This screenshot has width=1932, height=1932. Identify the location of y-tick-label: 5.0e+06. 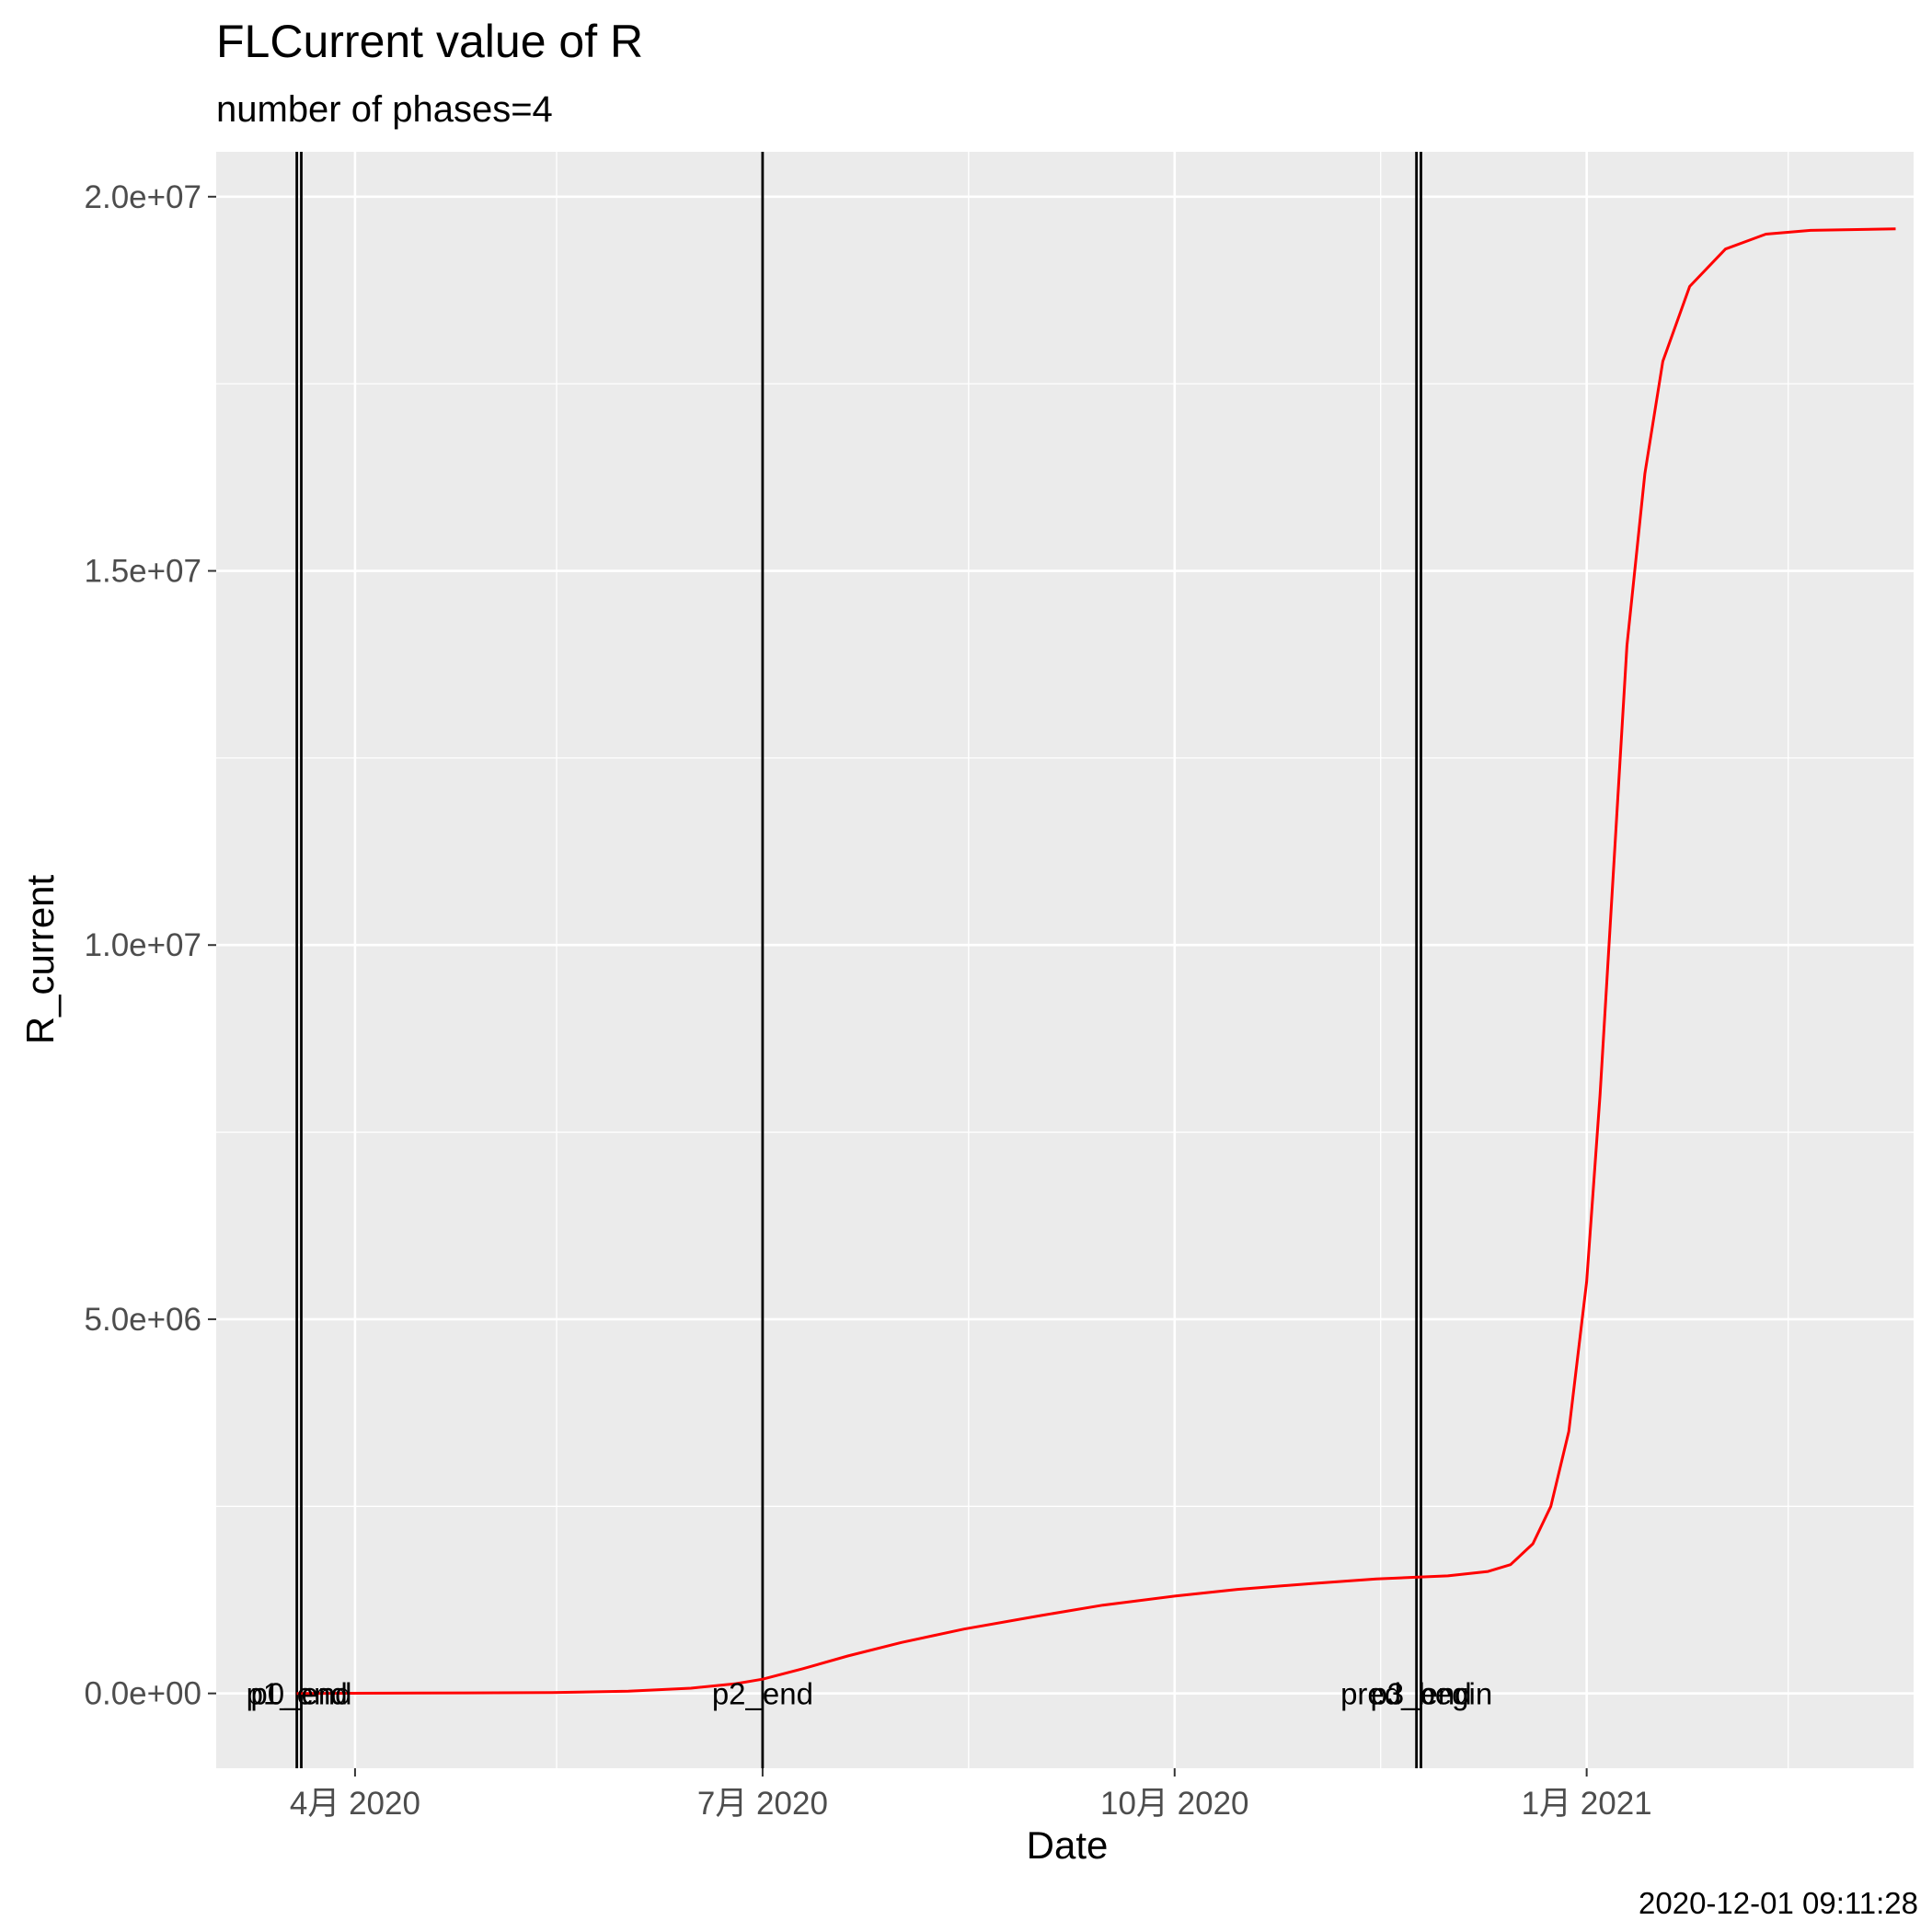
(143, 1320).